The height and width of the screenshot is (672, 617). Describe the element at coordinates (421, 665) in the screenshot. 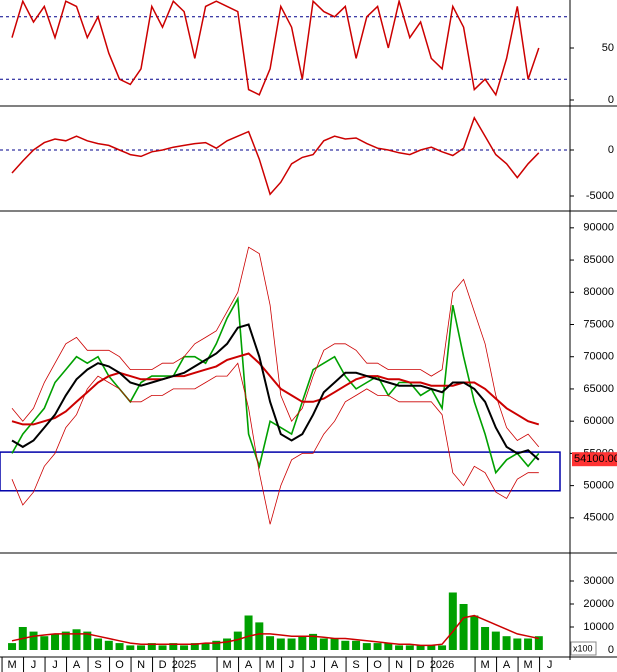

I see `x-tick-label: D` at that location.